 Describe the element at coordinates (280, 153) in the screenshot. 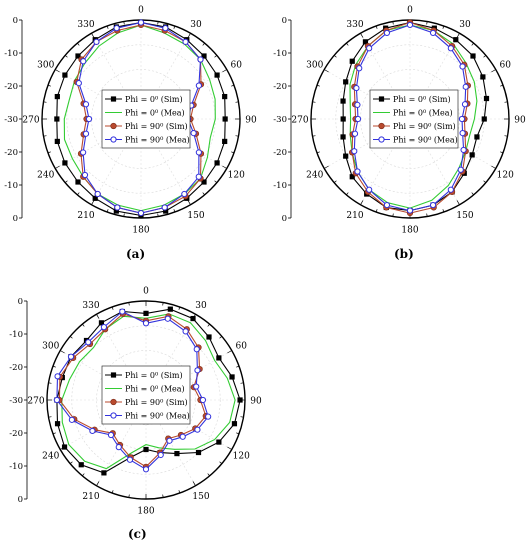

I see `radial-tick-label: -20` at that location.